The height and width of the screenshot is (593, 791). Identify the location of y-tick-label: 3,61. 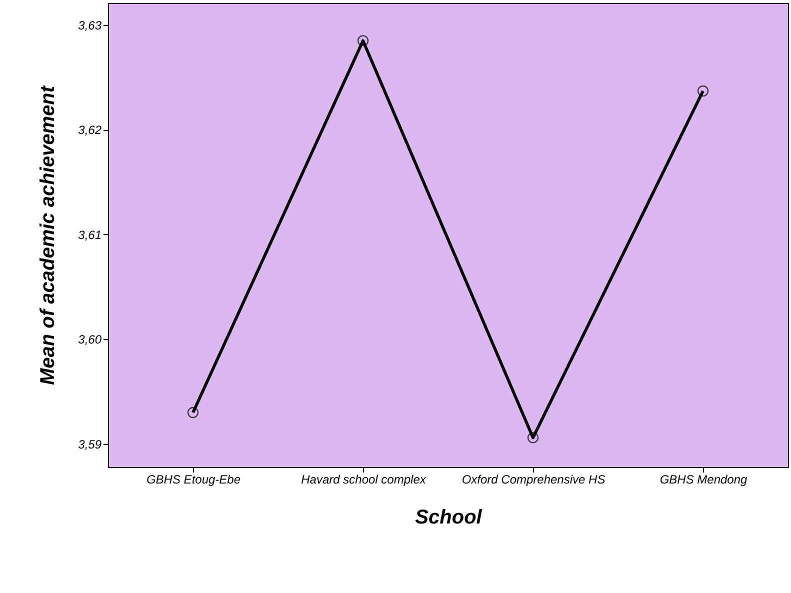
(90, 235).